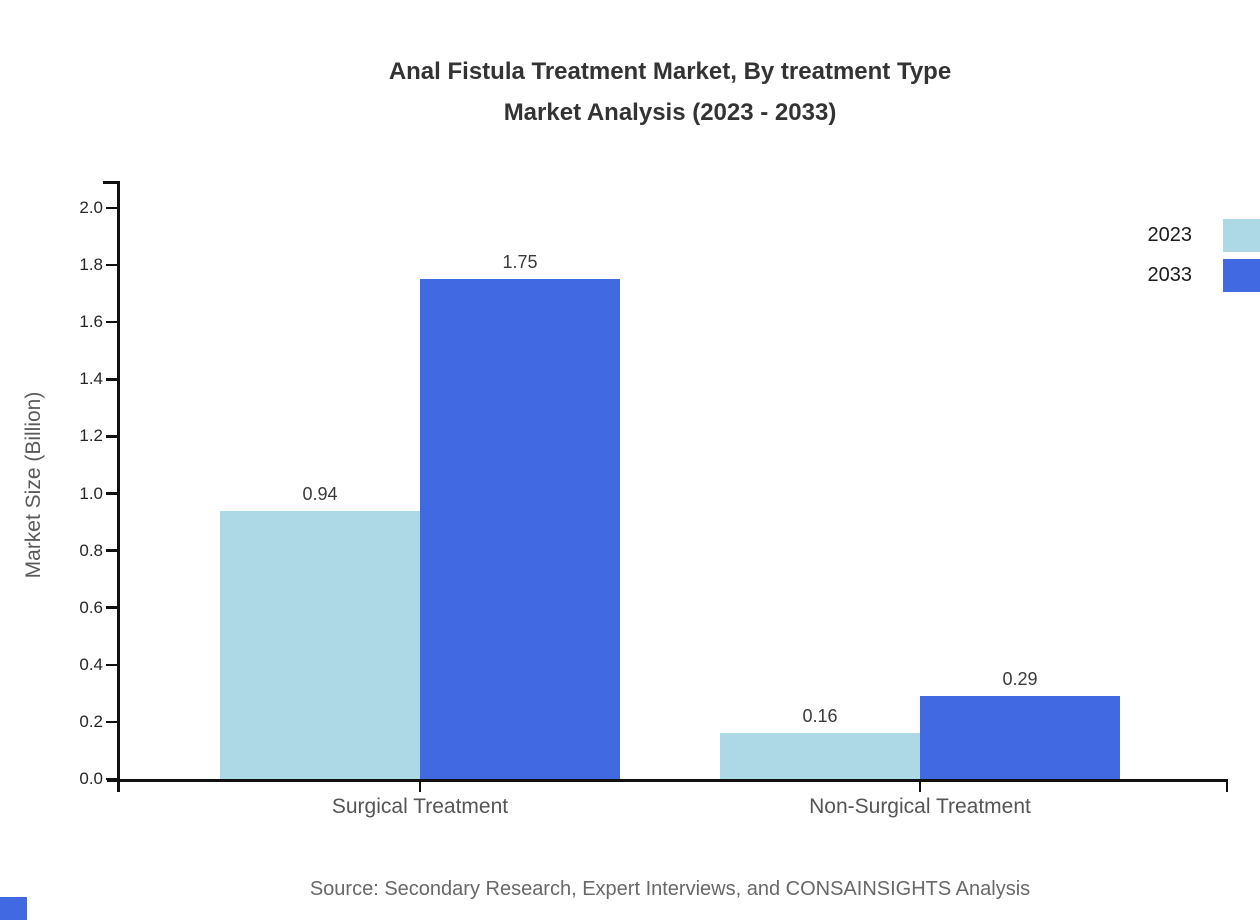  I want to click on bar-2023-non-surgical-treatment, so click(820, 756).